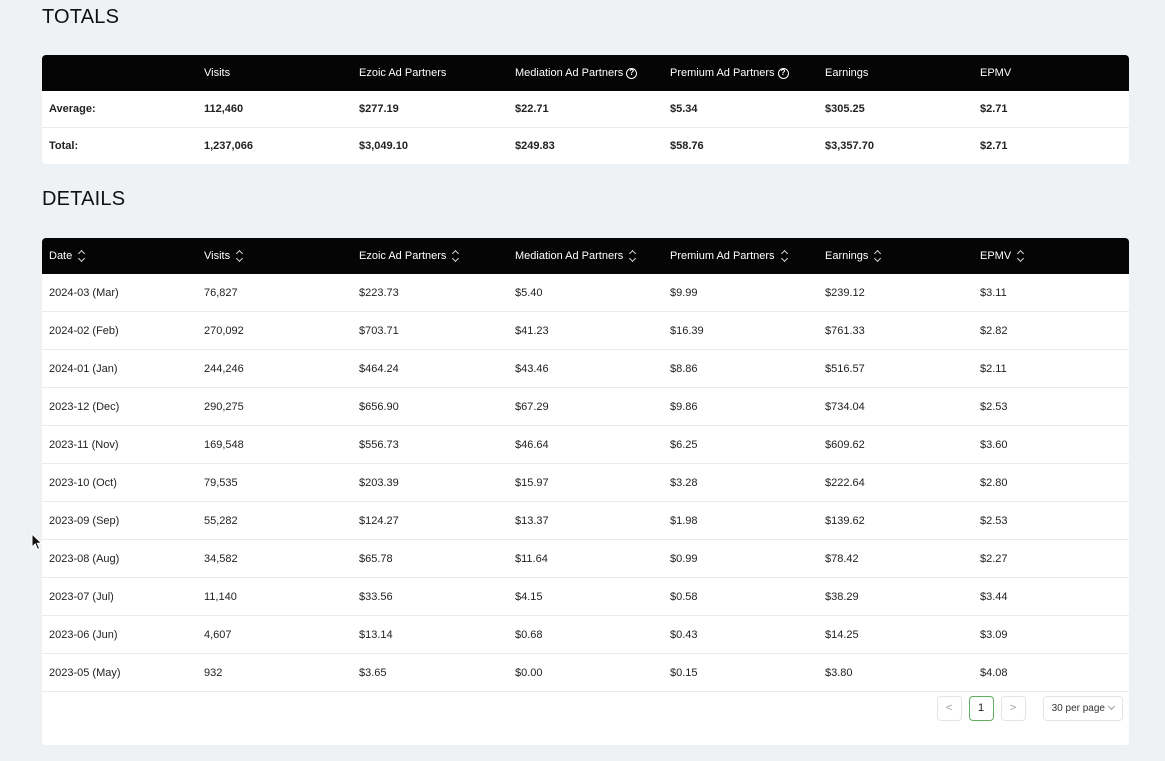 Image resolution: width=1165 pixels, height=761 pixels. Describe the element at coordinates (576, 256) in the screenshot. I see `sort-by-mediation: Mediation Ad Partners` at that location.